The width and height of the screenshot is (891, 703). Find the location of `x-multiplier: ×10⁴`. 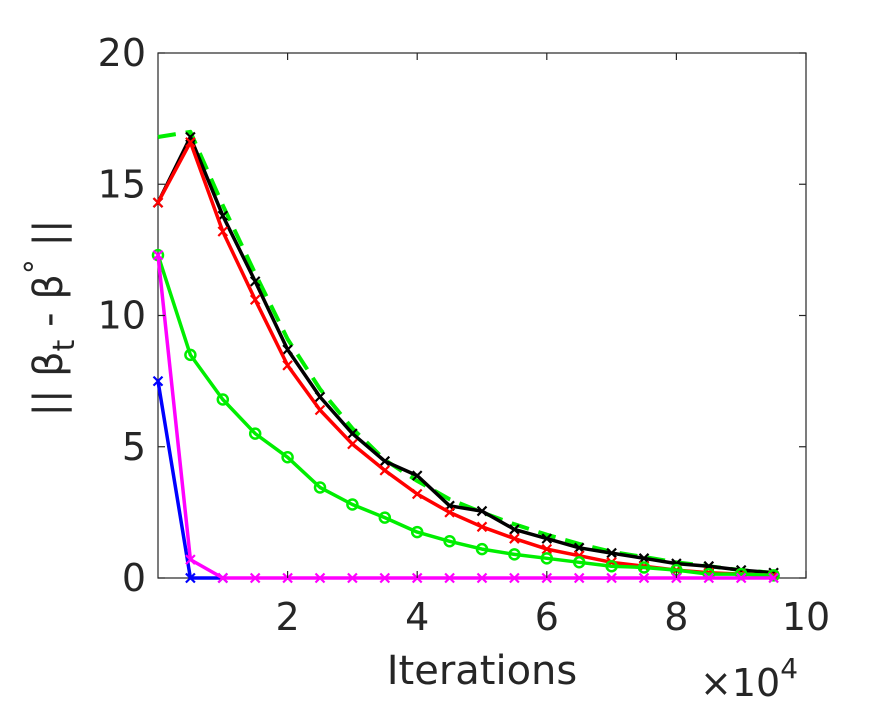

x-multiplier: ×10⁴ is located at coordinates (749, 677).